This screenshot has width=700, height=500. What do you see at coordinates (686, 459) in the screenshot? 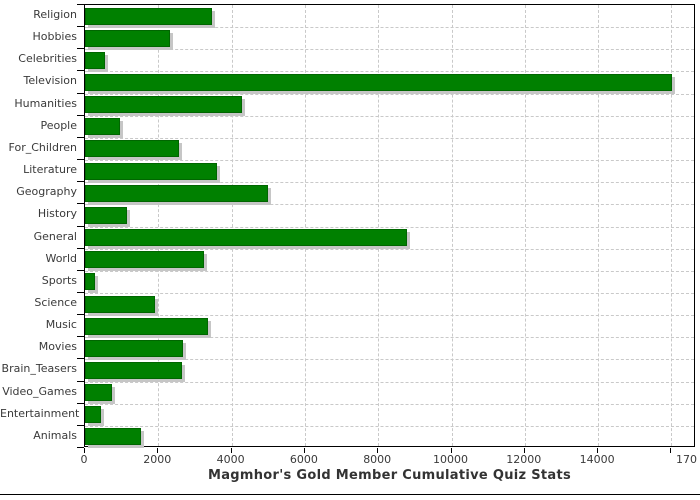
I see `x-axis-clipped-max-label: 170` at bounding box center [686, 459].